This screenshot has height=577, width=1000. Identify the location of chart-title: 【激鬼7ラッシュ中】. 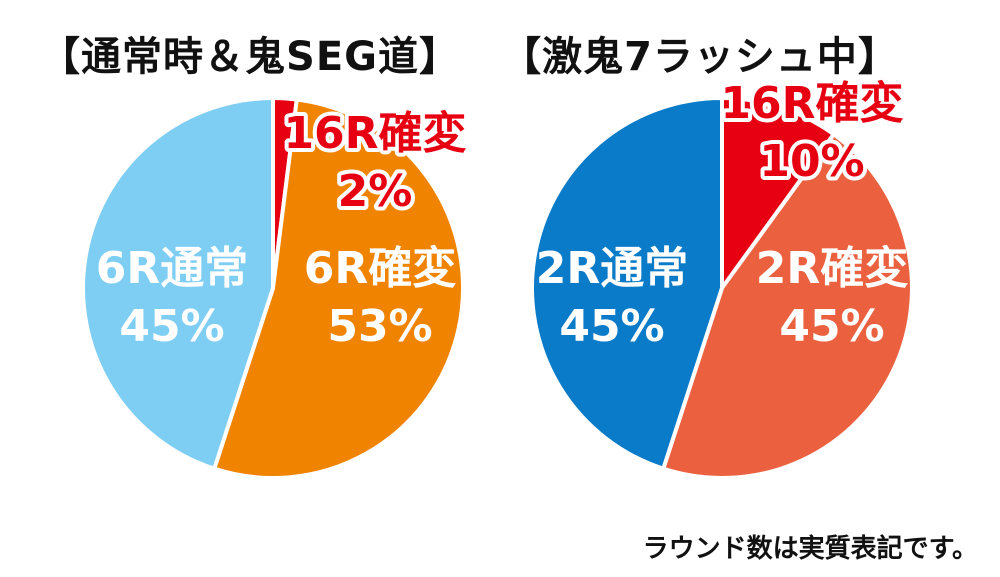
(700, 57).